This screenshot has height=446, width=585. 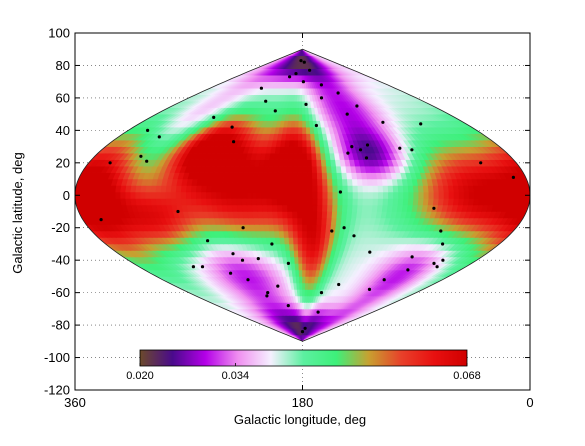 What do you see at coordinates (303, 402) in the screenshot?
I see `x-tick-label-1: 180` at bounding box center [303, 402].